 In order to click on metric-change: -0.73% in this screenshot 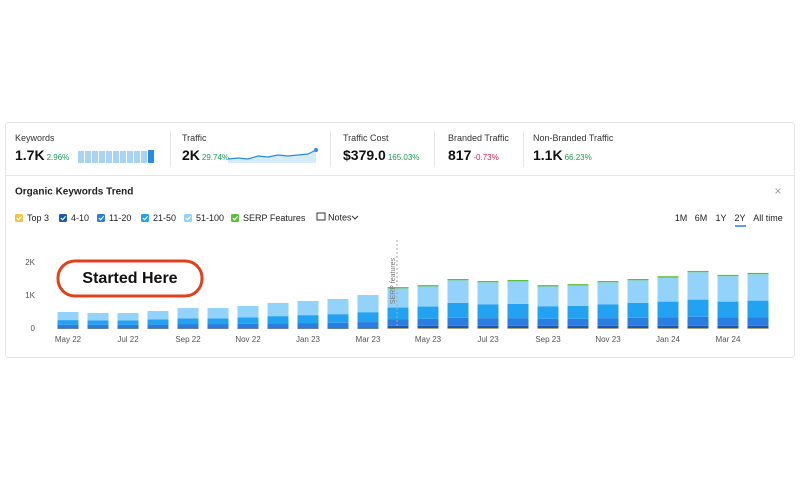, I will do `click(486, 157)`.